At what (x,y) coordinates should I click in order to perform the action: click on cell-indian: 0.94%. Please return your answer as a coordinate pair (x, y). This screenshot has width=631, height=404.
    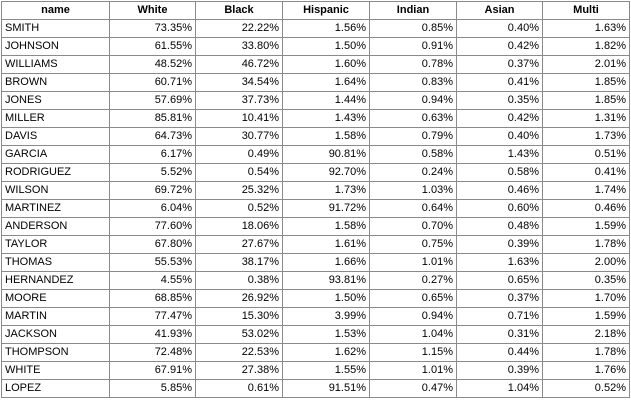
    Looking at the image, I should click on (413, 316).